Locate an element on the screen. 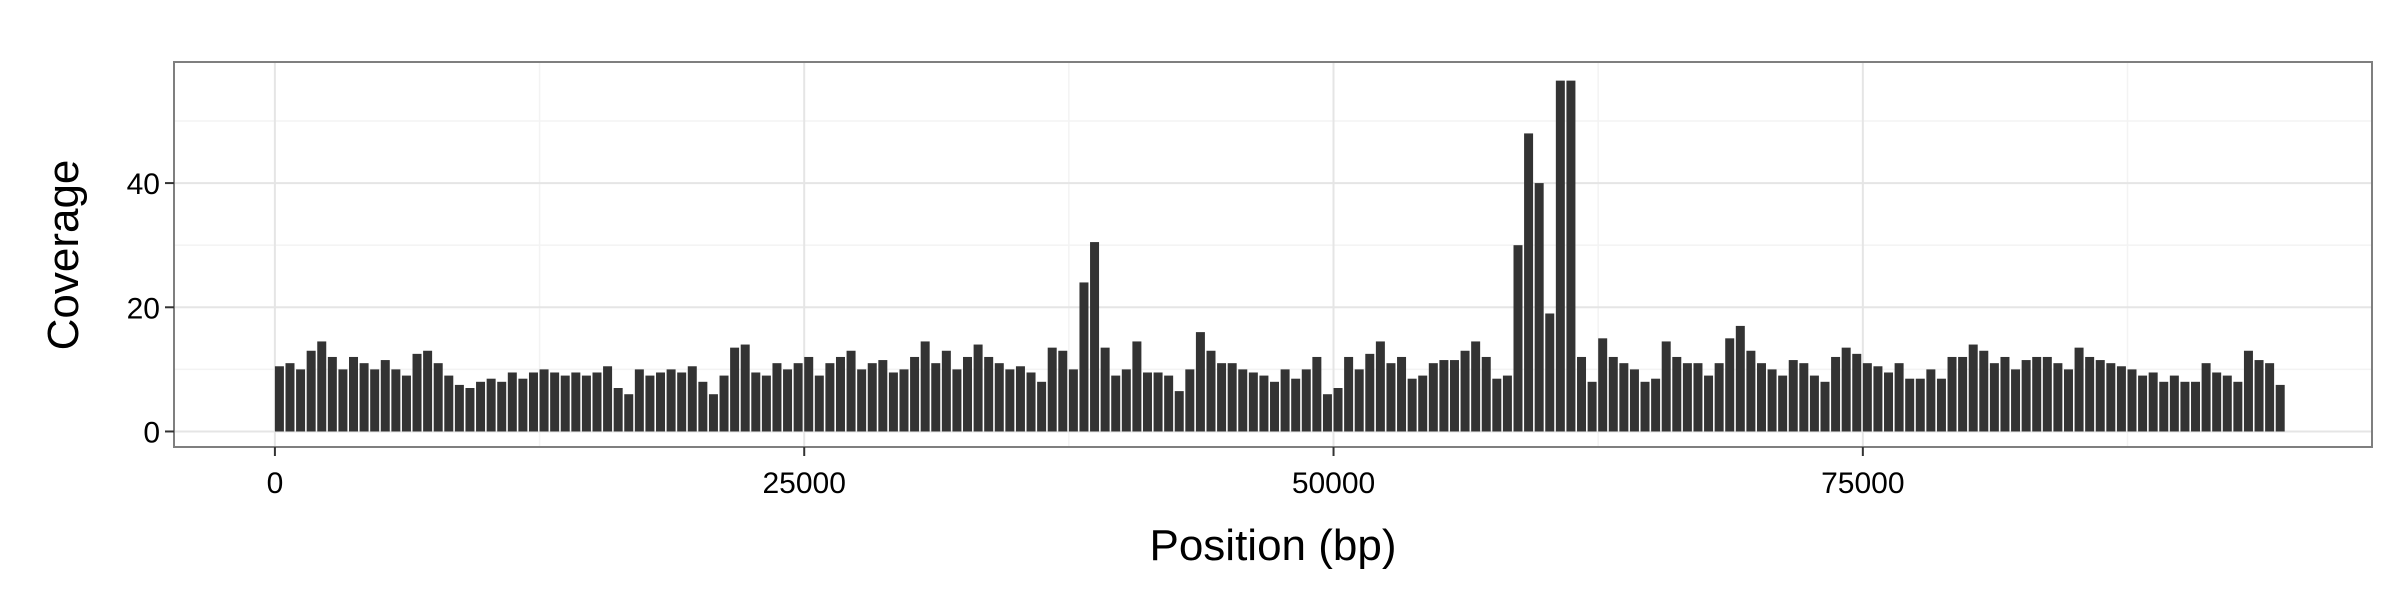 This screenshot has height=600, width=2400. x-tick-label: 0 is located at coordinates (275, 483).